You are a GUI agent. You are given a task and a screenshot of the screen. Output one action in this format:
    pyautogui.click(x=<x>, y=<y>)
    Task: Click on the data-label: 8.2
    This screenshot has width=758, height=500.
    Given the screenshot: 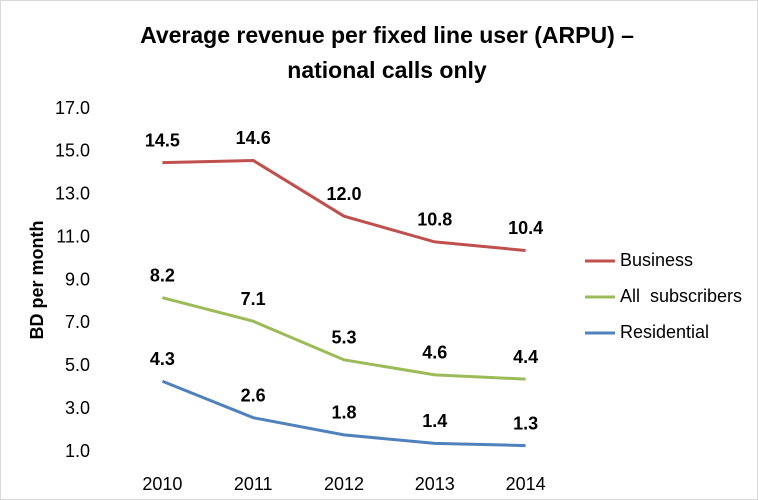 What is the action you would take?
    pyautogui.click(x=162, y=275)
    